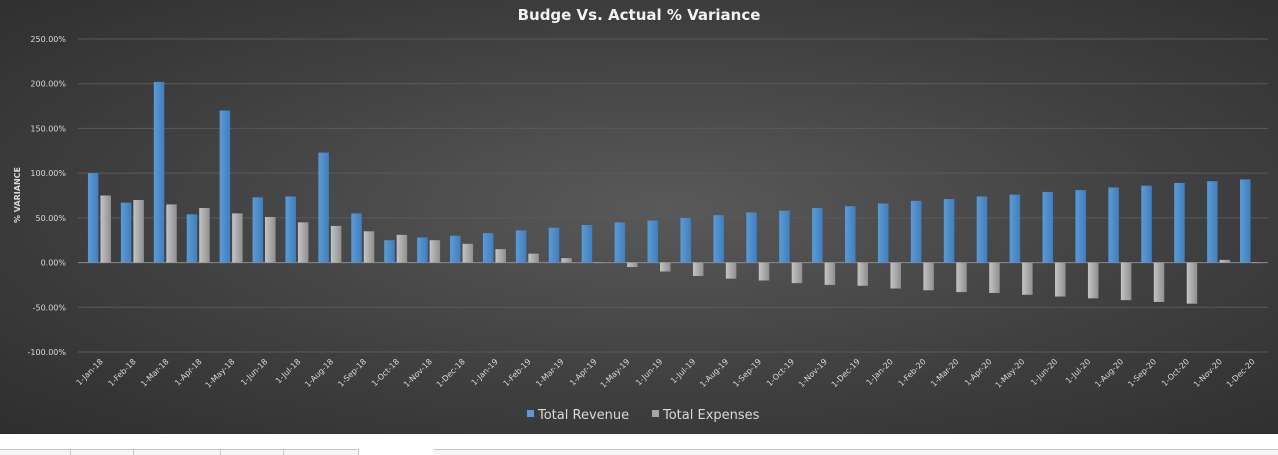  Describe the element at coordinates (615, 373) in the screenshot. I see `x-tick-label: 1-May-19` at that location.